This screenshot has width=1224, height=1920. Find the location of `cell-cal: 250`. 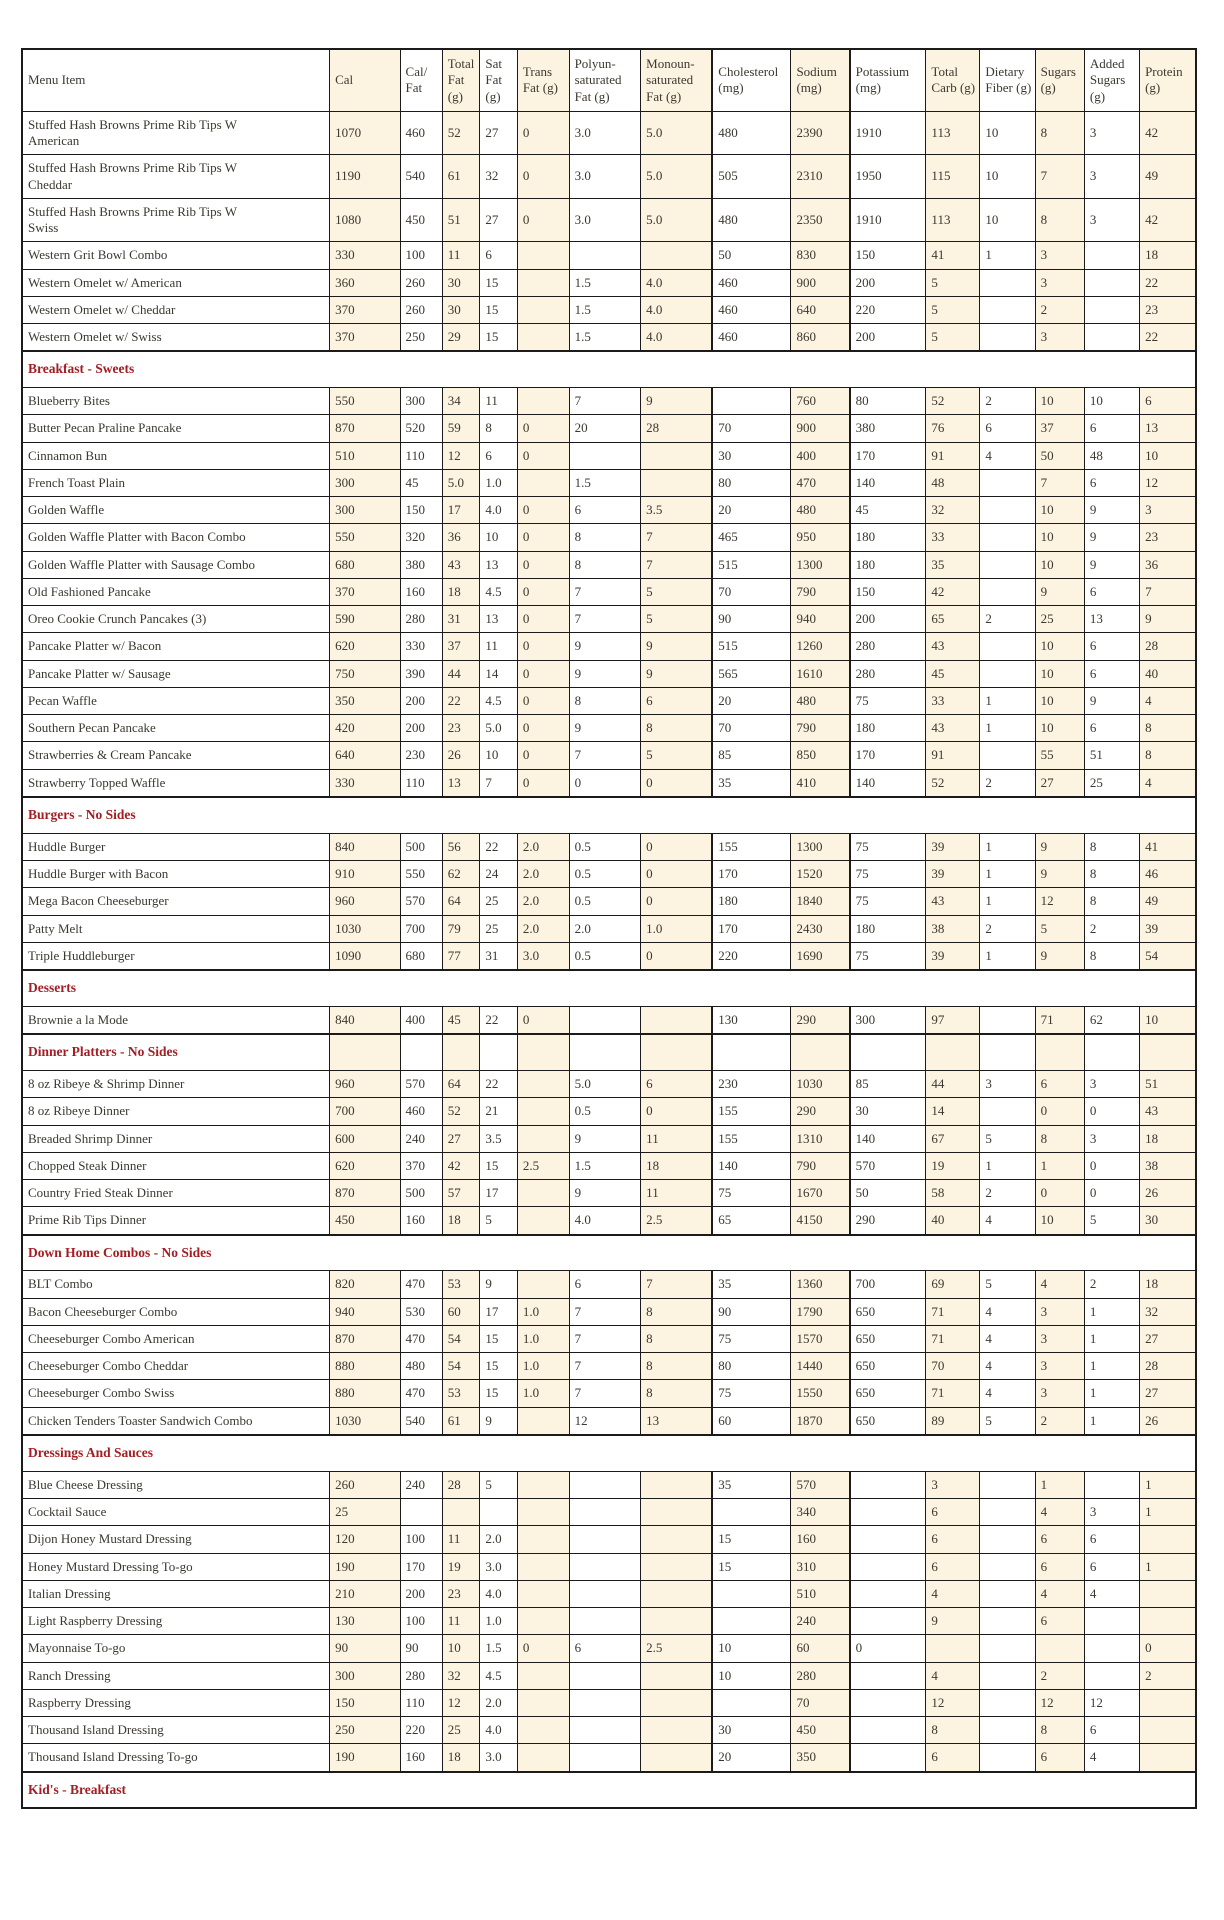

cell-cal: 250 is located at coordinates (365, 1730).